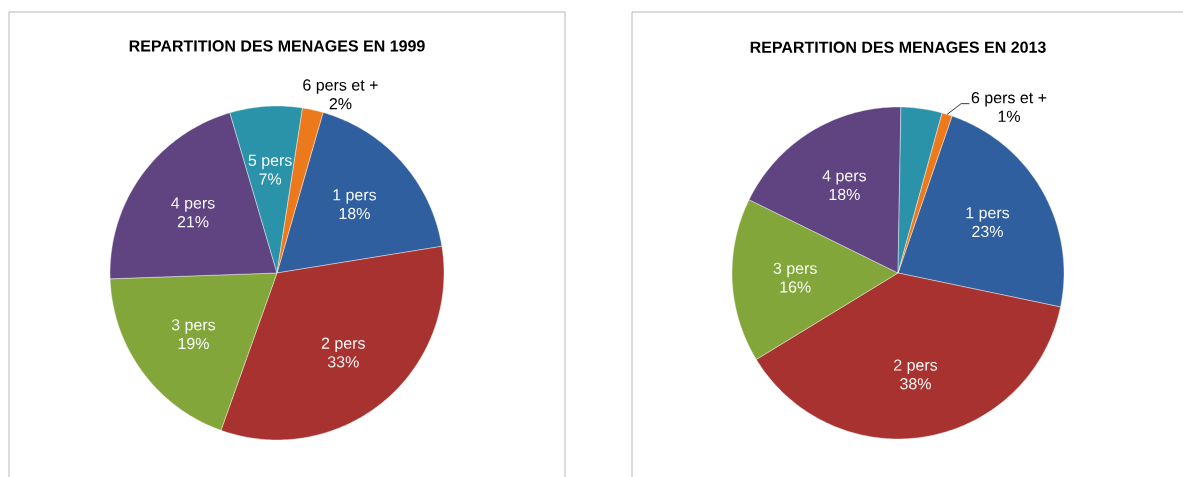 The image size is (1183, 477). I want to click on data-label: 19%, so click(193, 343).